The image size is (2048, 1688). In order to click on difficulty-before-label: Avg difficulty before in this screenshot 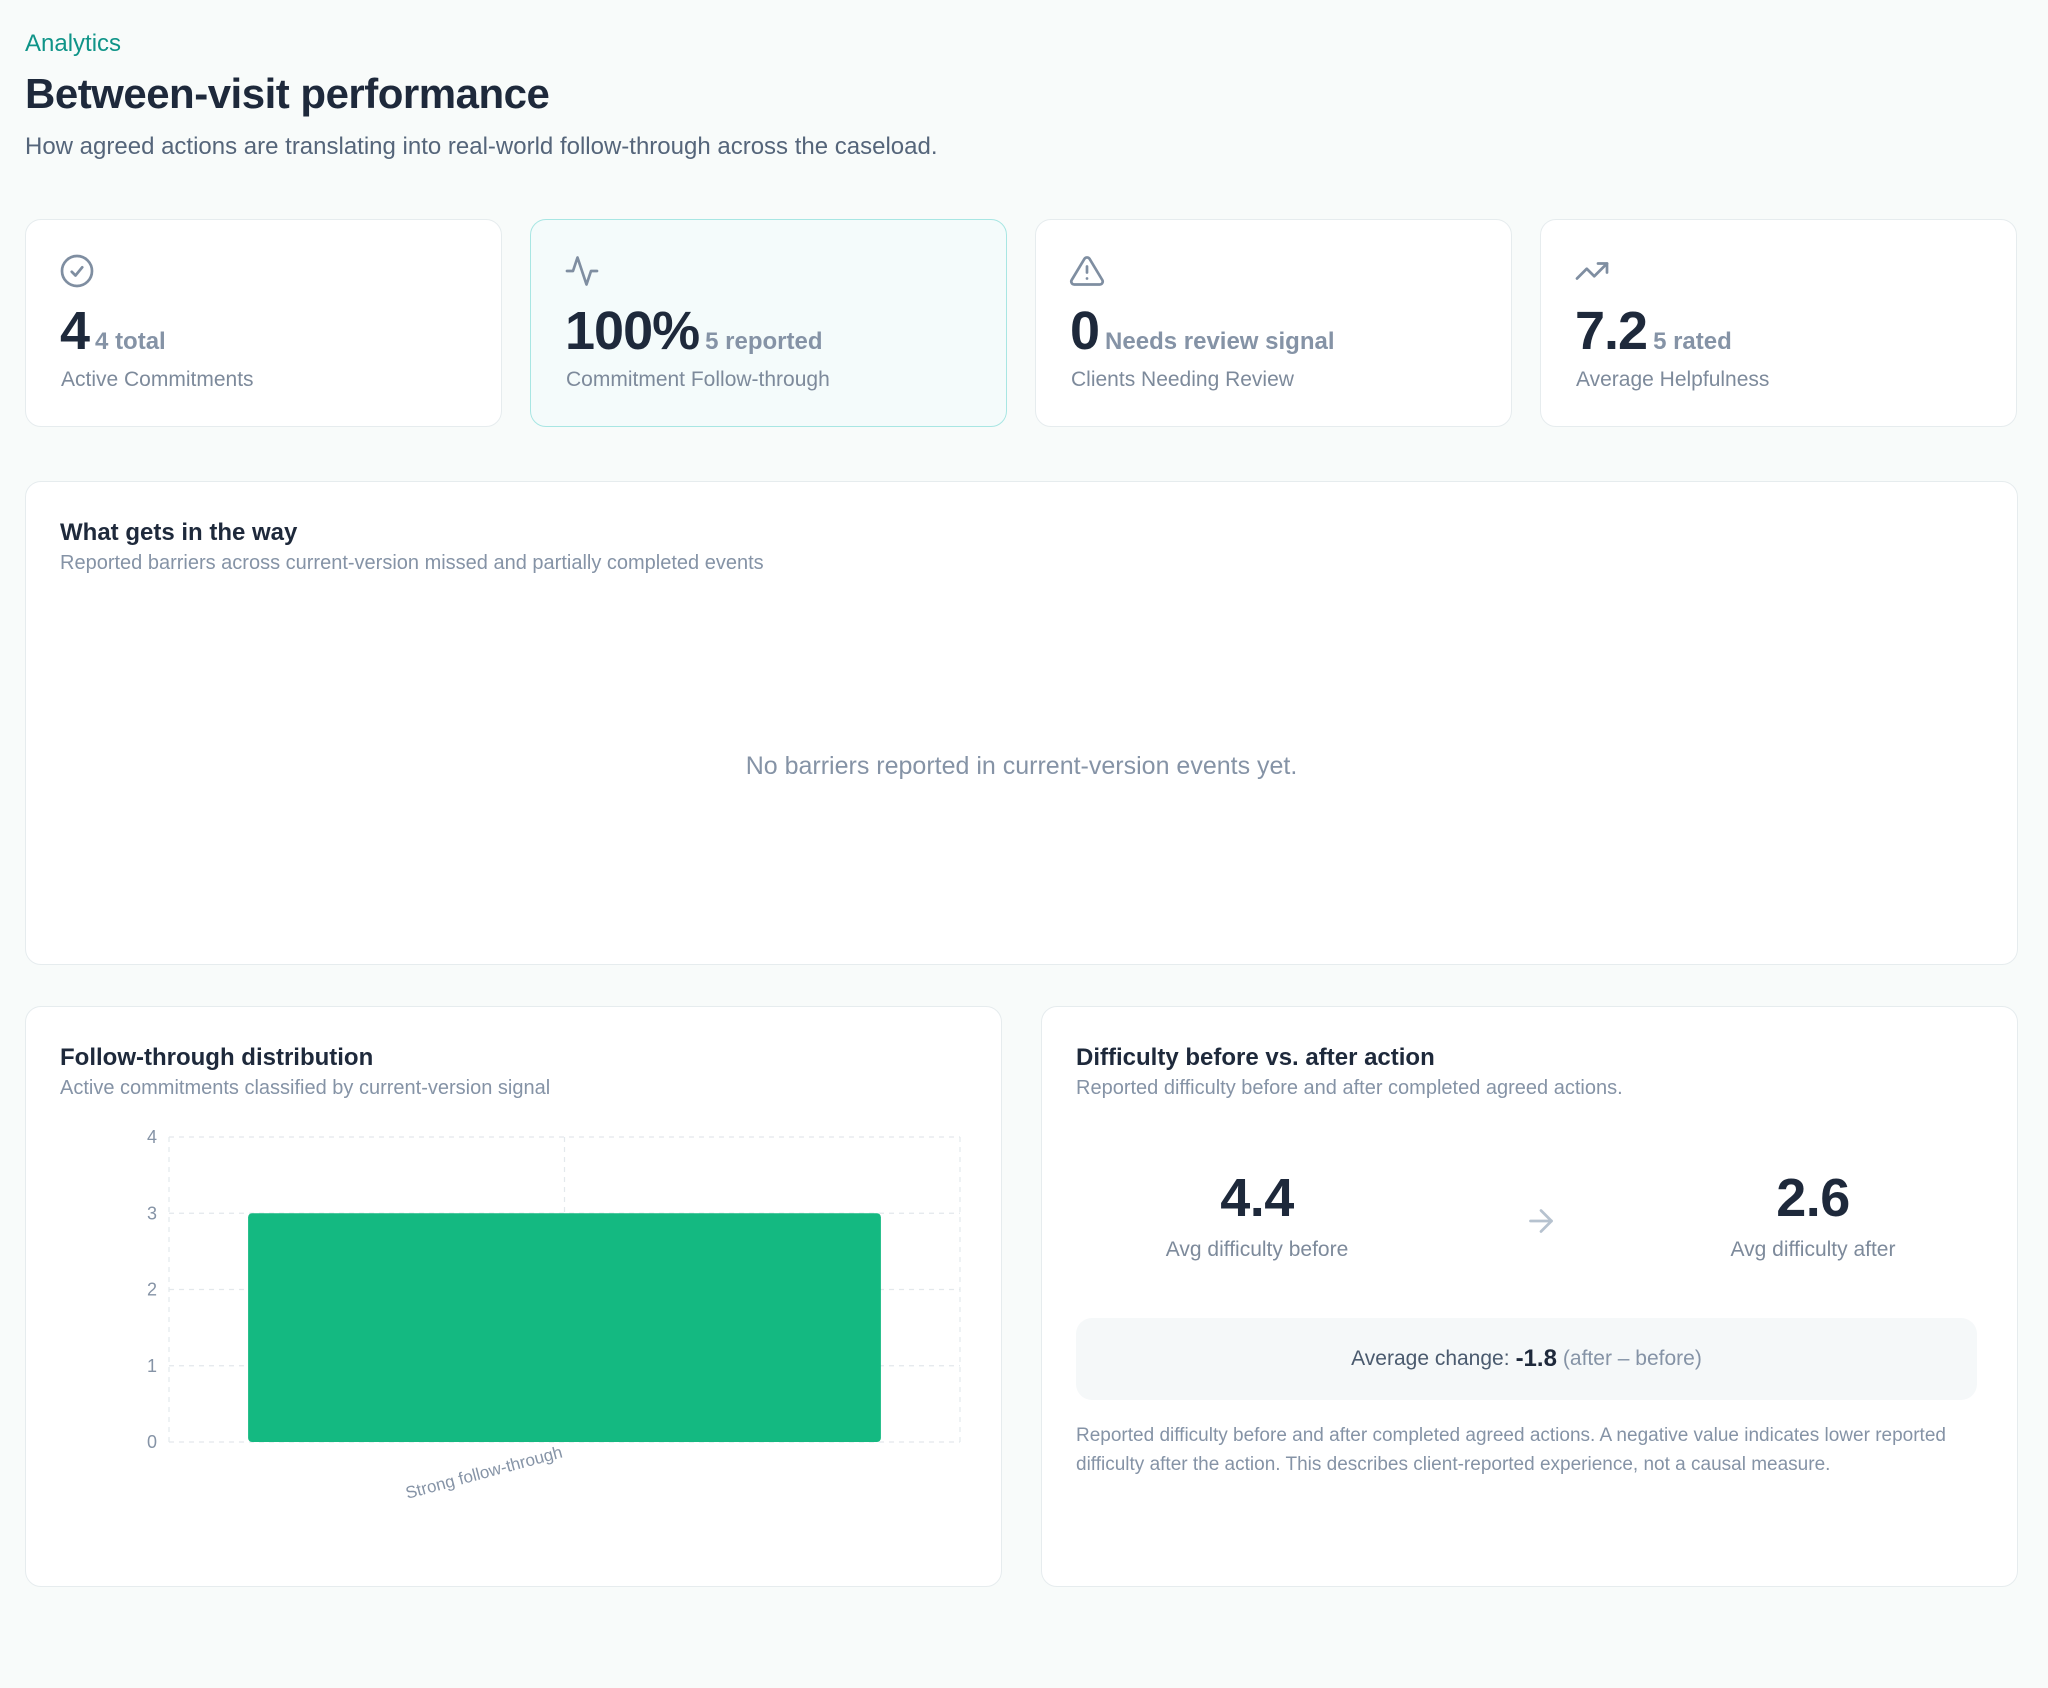, I will do `click(1257, 1249)`.